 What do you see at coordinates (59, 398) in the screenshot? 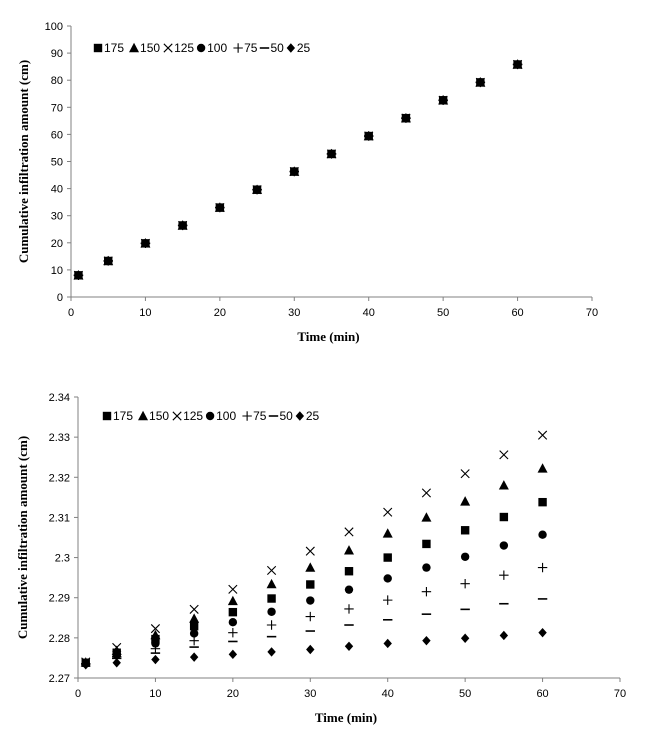
I see `y-tick-label: 2.34` at bounding box center [59, 398].